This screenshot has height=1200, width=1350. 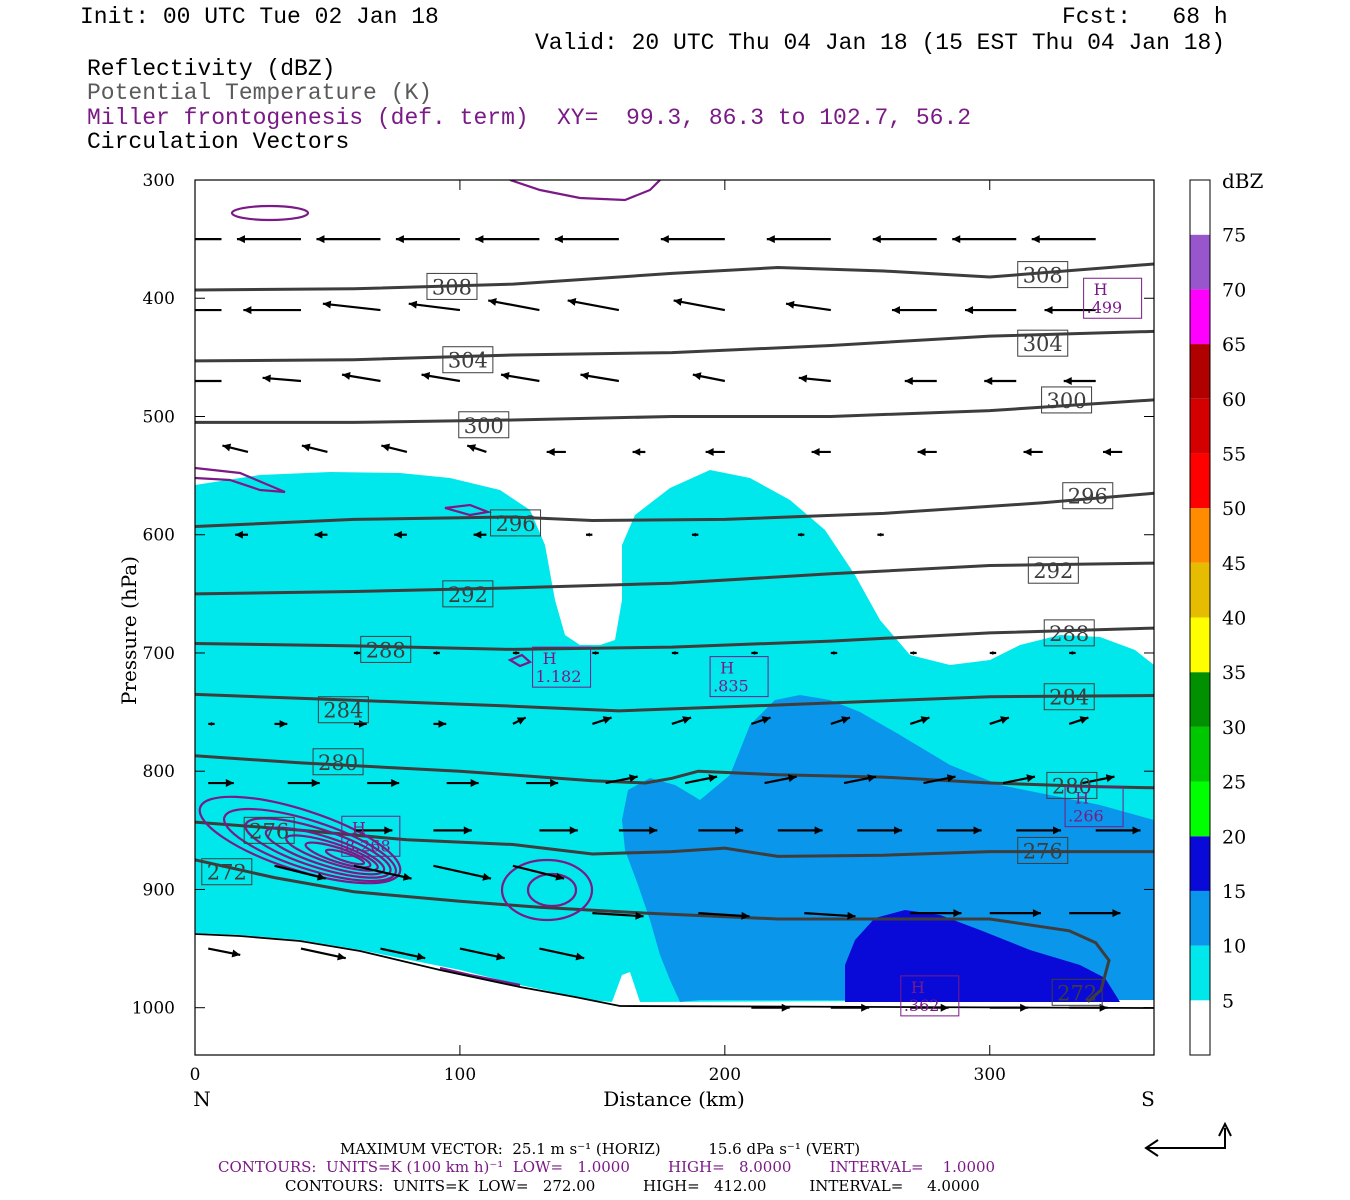 I want to click on x-tick-label: 300, so click(x=990, y=1075).